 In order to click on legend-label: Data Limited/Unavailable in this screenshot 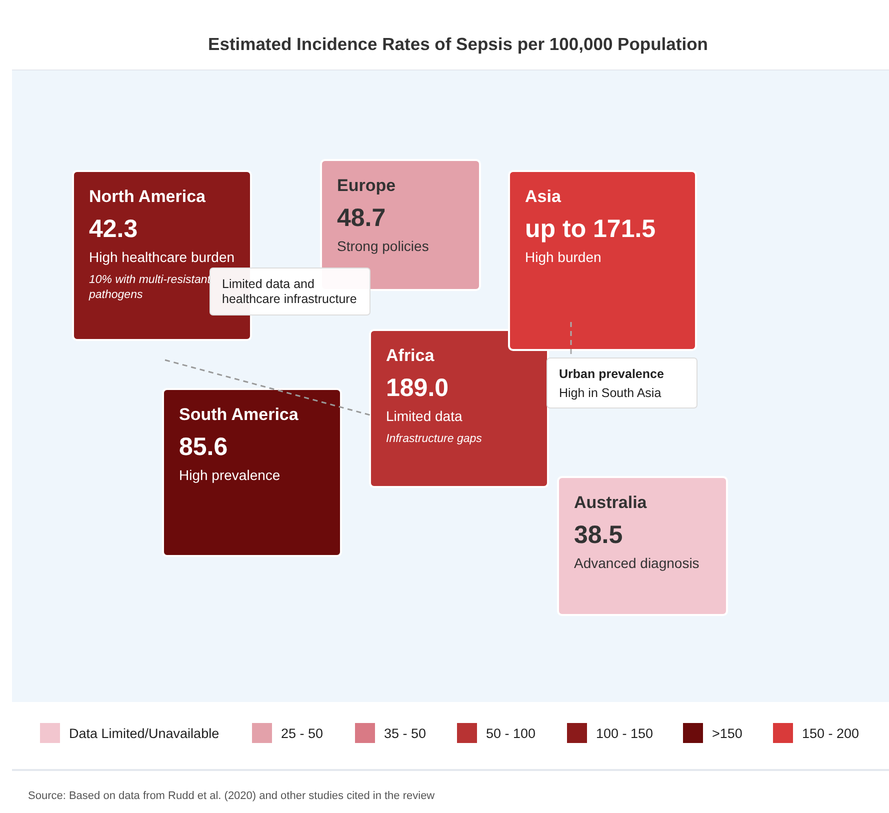, I will do `click(144, 733)`.